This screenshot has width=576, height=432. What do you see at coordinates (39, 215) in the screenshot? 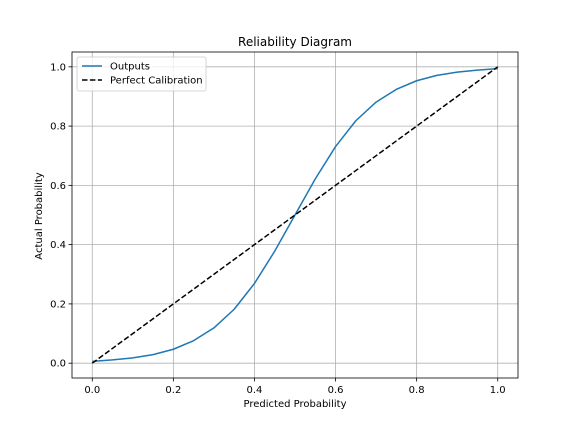
I see `y-axis-label: Actual Probability` at bounding box center [39, 215].